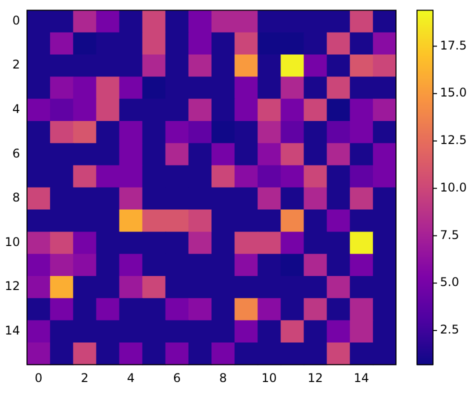 Image resolution: width=475 pixels, height=393 pixels. What do you see at coordinates (16, 20) in the screenshot?
I see `y-tick-label: 0` at bounding box center [16, 20].